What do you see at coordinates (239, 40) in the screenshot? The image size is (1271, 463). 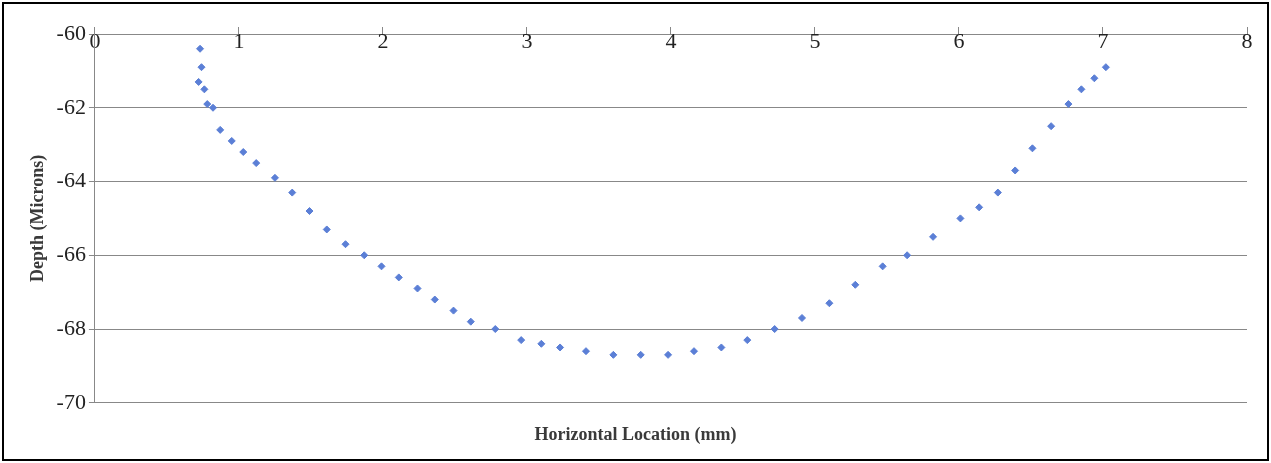 I see `x-tick-label: 1` at bounding box center [239, 40].